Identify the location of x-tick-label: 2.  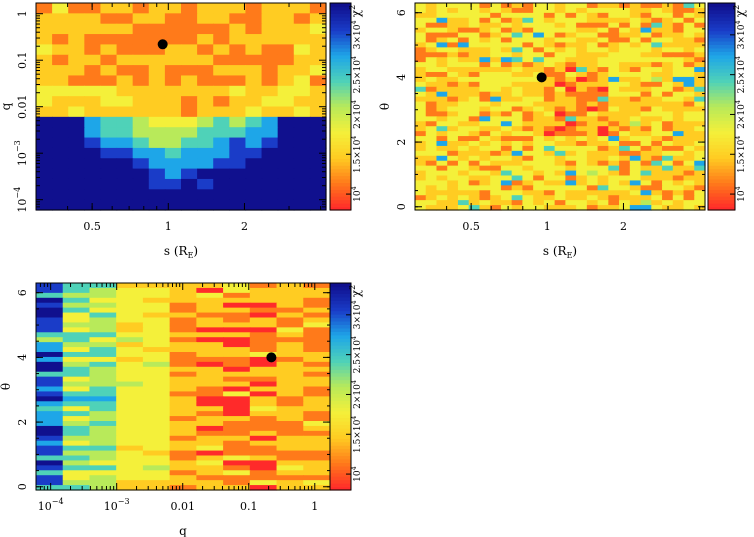
(244, 226).